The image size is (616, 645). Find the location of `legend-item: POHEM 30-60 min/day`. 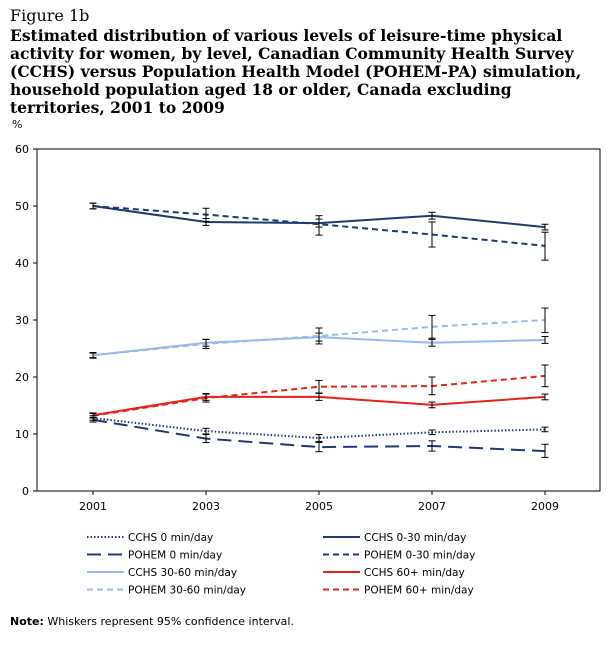

legend-item: POHEM 30-60 min/day is located at coordinates (166, 591).